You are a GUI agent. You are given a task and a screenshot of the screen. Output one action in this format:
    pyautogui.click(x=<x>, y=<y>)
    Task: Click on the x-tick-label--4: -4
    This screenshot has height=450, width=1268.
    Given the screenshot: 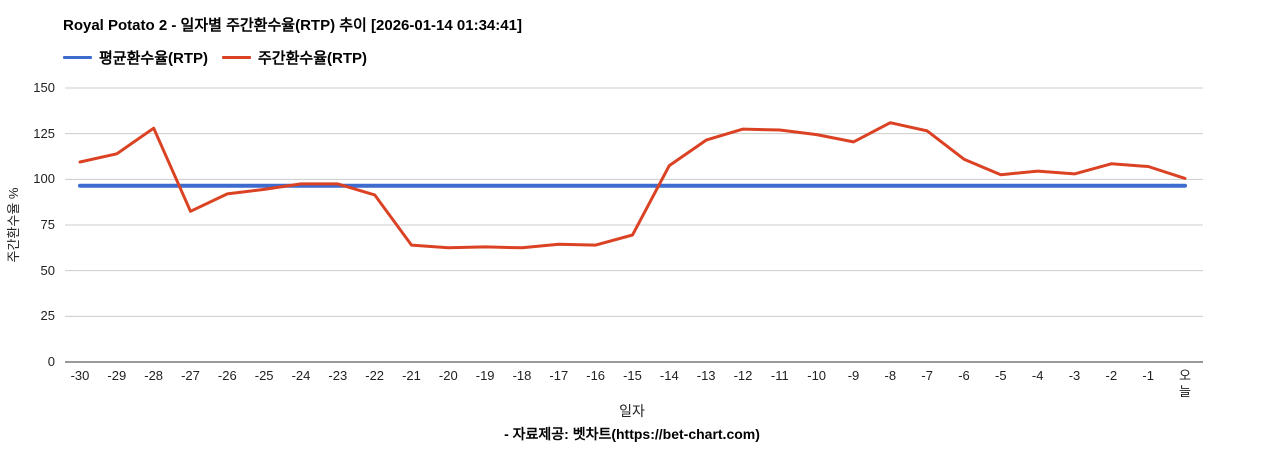 What is the action you would take?
    pyautogui.click(x=1037, y=375)
    